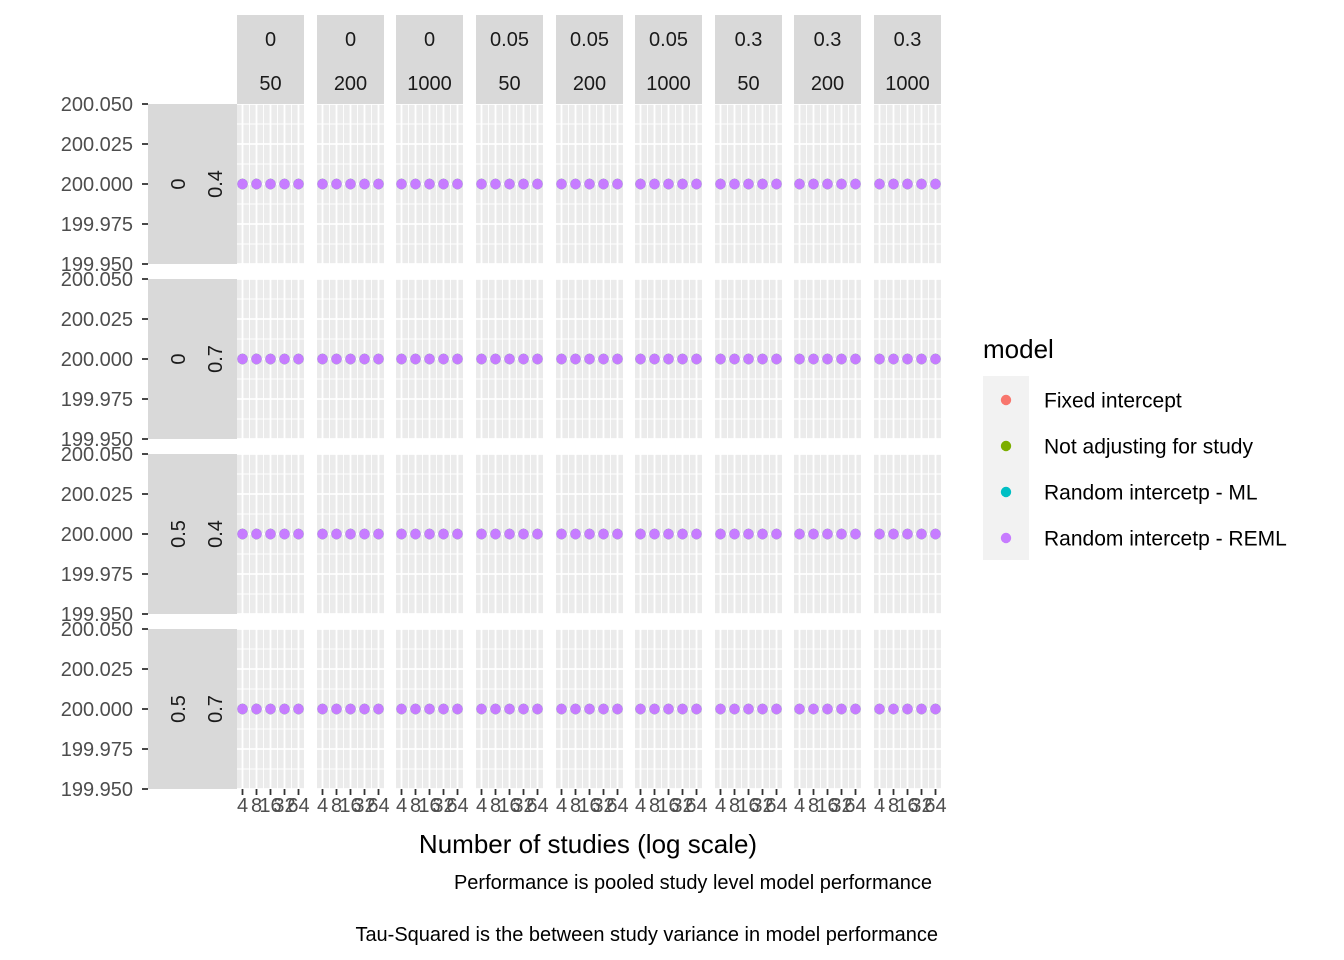  Describe the element at coordinates (216, 359) in the screenshot. I see `row-strip-label-inner: 0.7` at that location.